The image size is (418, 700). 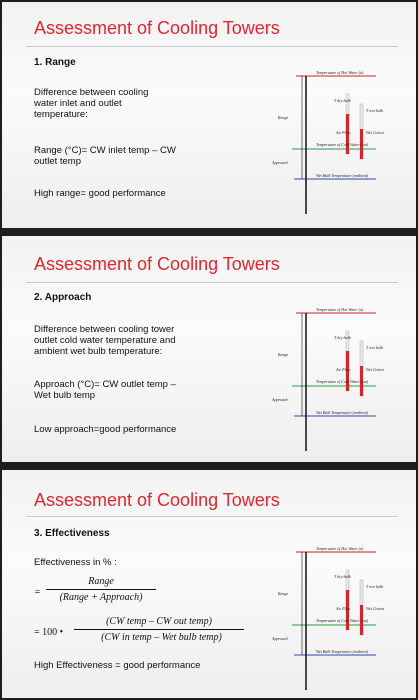 What do you see at coordinates (105, 150) in the screenshot?
I see `text-line: Range (°C)= CW inlet temp – CW` at bounding box center [105, 150].